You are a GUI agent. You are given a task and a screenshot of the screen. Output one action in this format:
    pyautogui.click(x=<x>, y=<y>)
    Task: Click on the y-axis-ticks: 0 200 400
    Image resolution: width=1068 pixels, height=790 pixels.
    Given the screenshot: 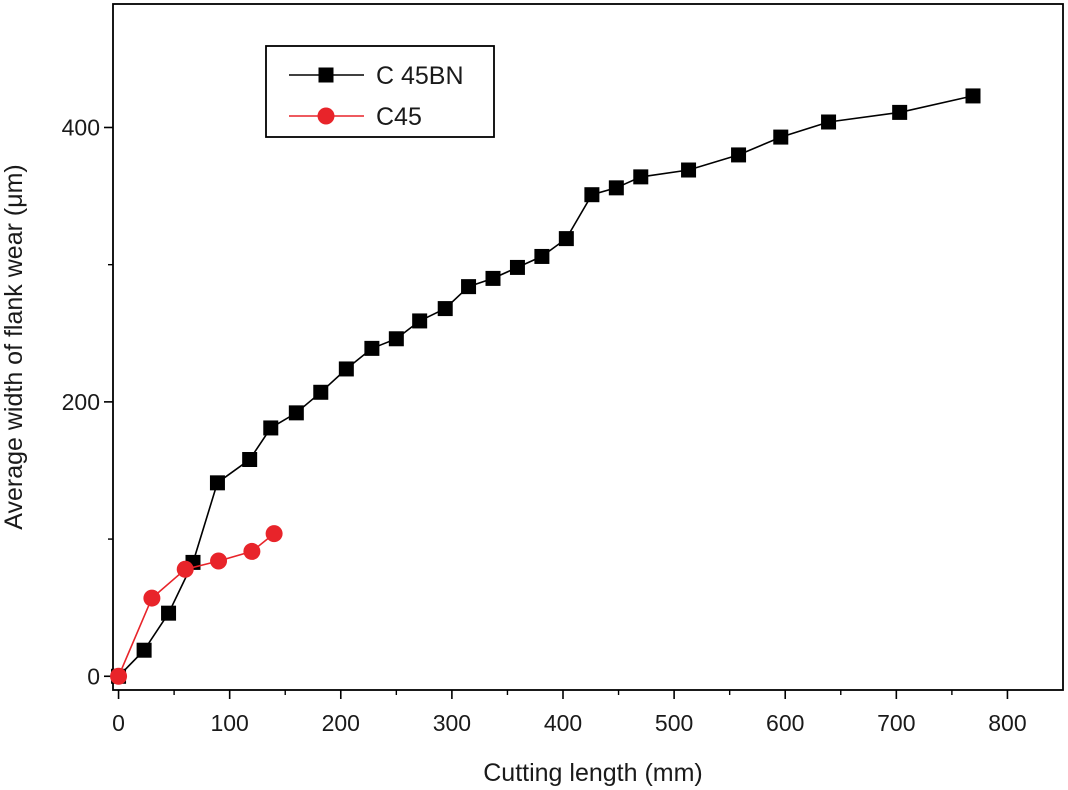 What is the action you would take?
    pyautogui.click(x=87, y=401)
    